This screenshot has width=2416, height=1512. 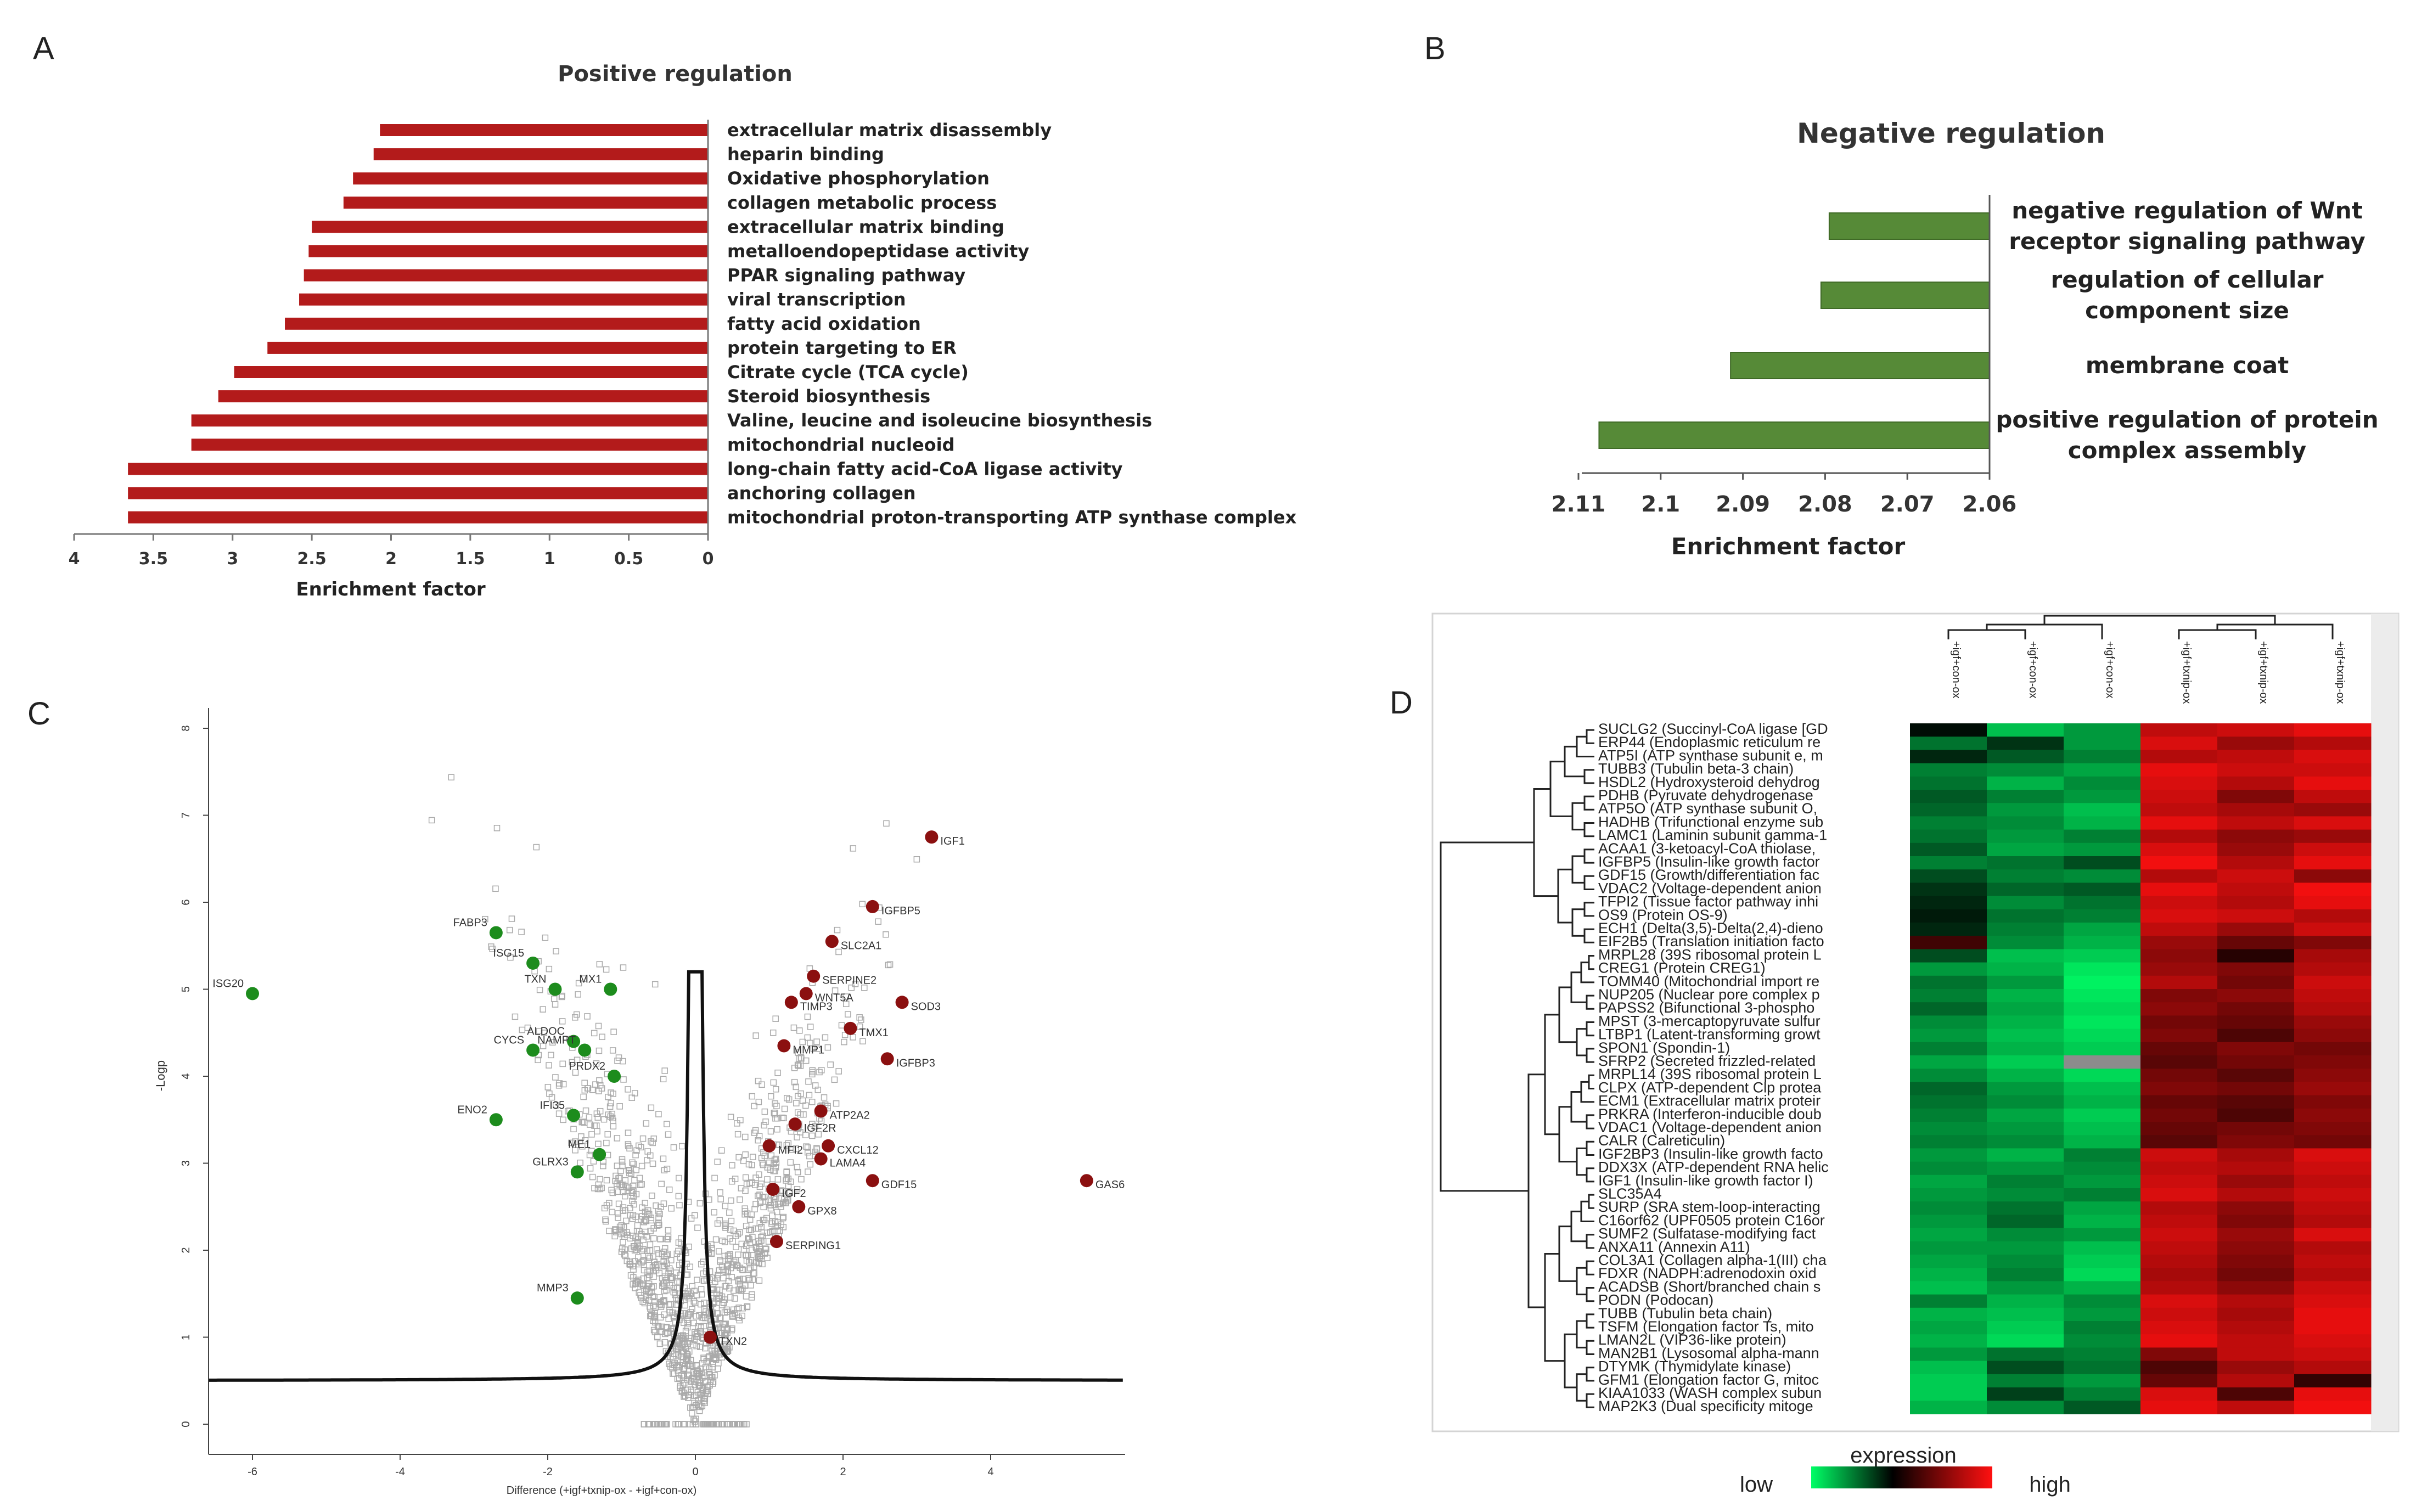 What do you see at coordinates (2102, 1049) in the screenshot?
I see `heatmap-cell-r24-c2` at bounding box center [2102, 1049].